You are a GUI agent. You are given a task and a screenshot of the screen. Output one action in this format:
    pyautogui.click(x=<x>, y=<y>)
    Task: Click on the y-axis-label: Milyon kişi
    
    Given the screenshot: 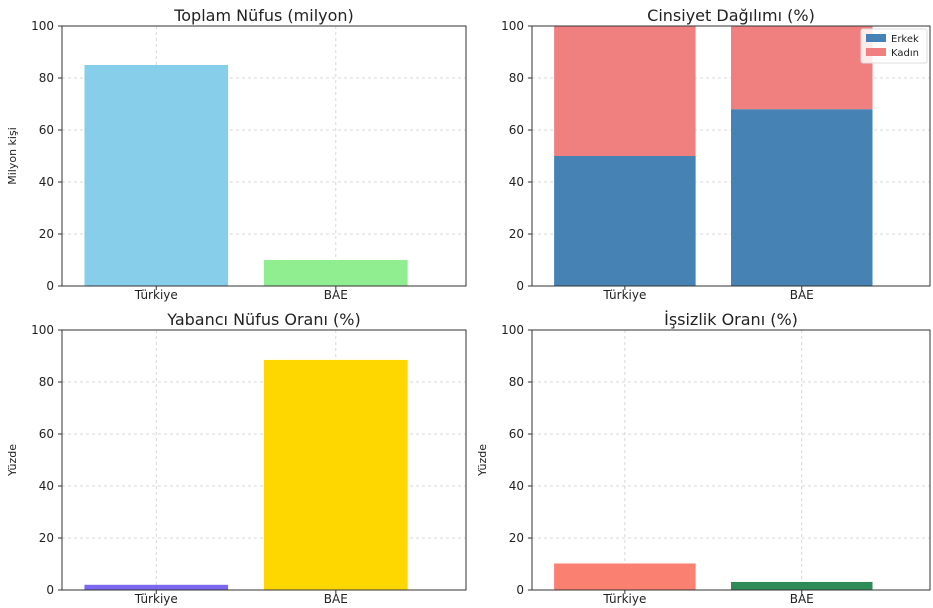 What is the action you would take?
    pyautogui.click(x=12, y=156)
    